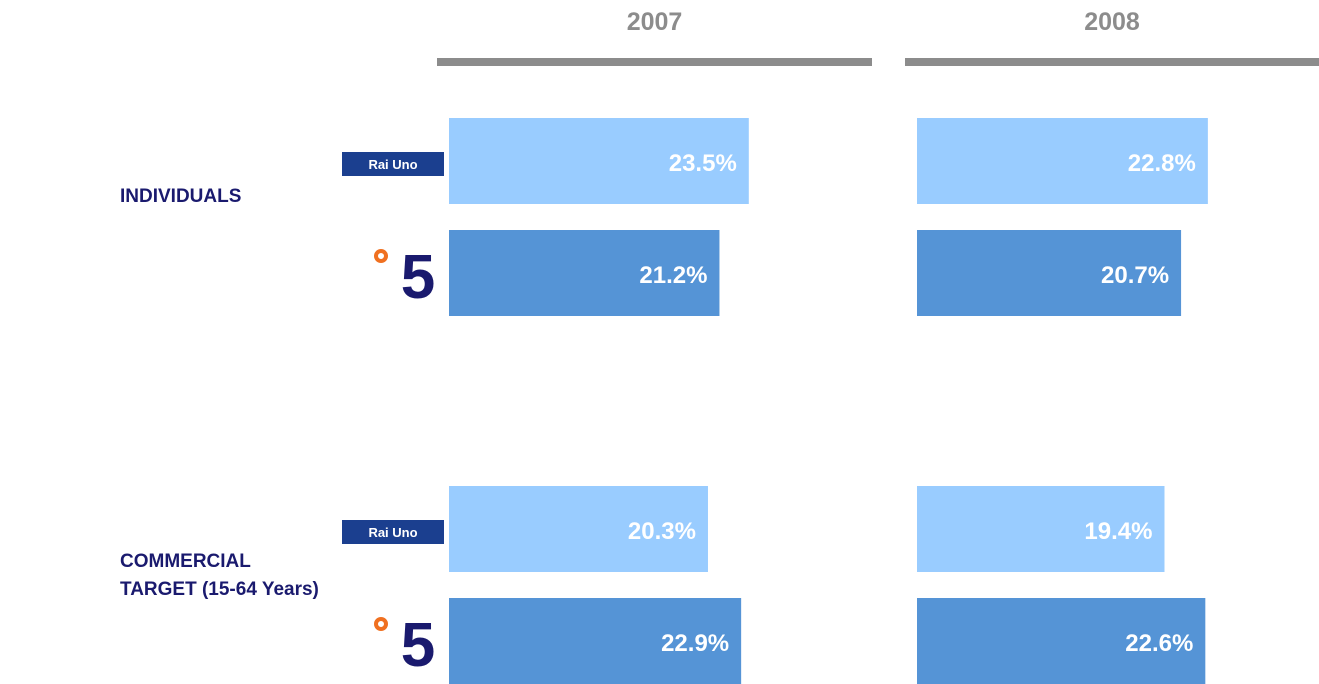 The height and width of the screenshot is (684, 1319). What do you see at coordinates (655, 22) in the screenshot?
I see `panel-title: 2007` at bounding box center [655, 22].